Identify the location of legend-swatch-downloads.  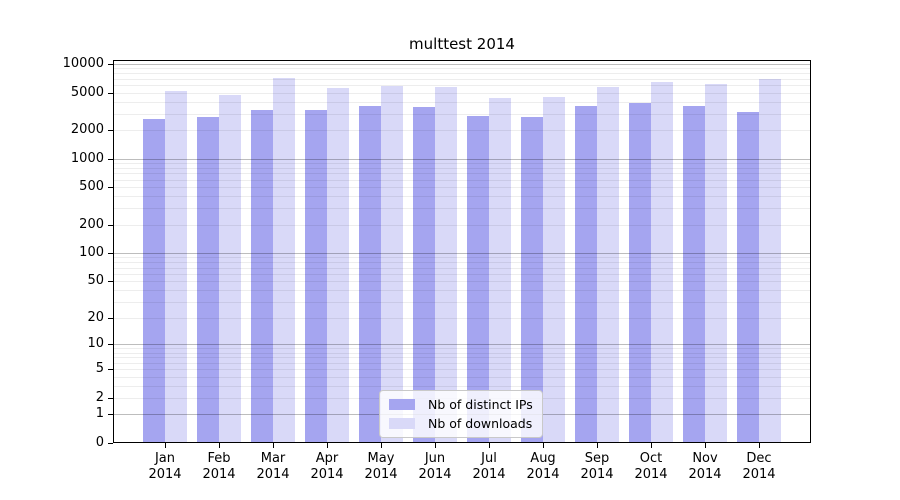
(402, 423).